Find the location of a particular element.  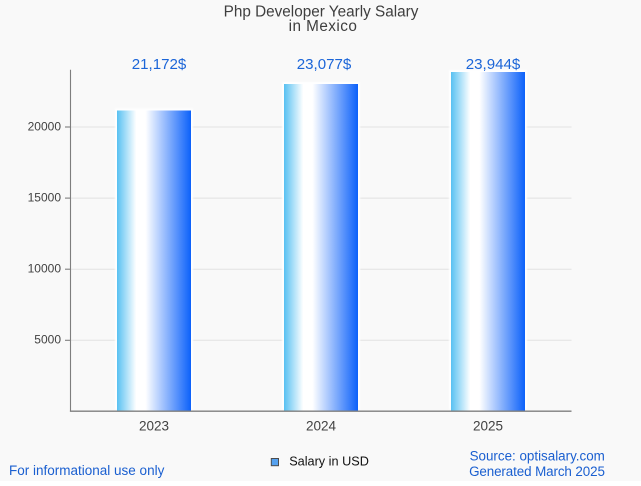

svg-text: 10000 is located at coordinates (45, 269).